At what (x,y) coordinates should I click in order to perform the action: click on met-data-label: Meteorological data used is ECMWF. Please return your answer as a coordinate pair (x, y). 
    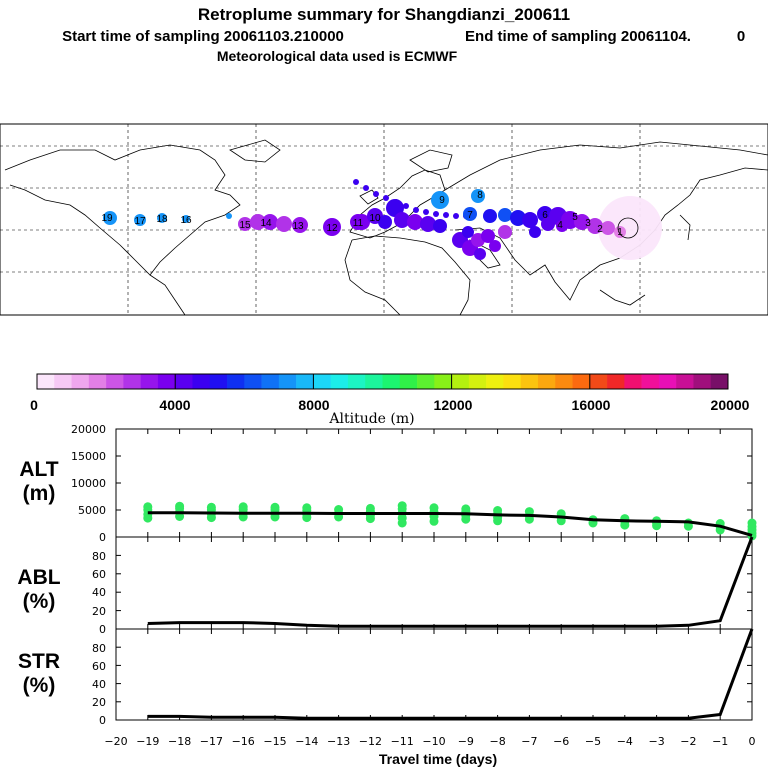
    Looking at the image, I should click on (337, 56).